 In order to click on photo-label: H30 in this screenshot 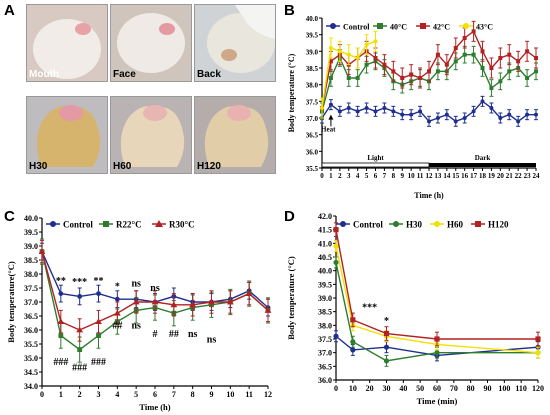, I will do `click(38, 166)`.